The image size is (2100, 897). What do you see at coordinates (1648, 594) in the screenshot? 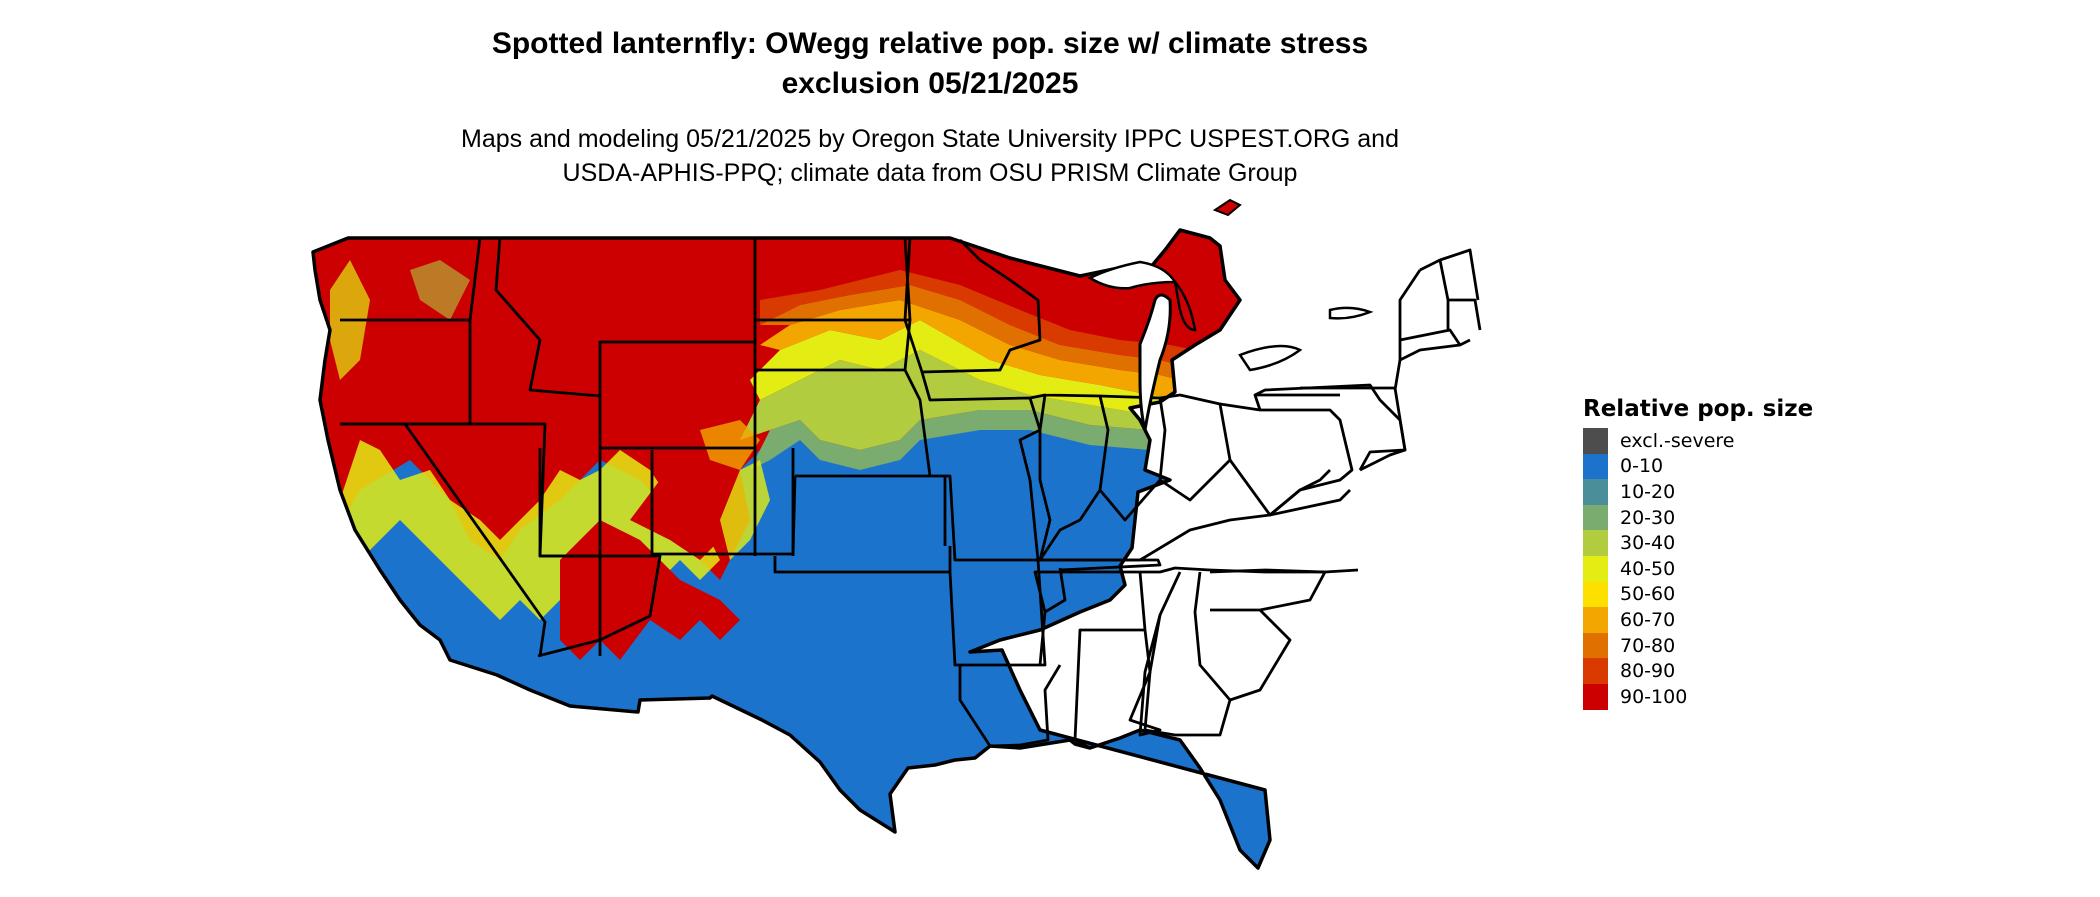
I see `legend-label: 50-60` at bounding box center [1648, 594].